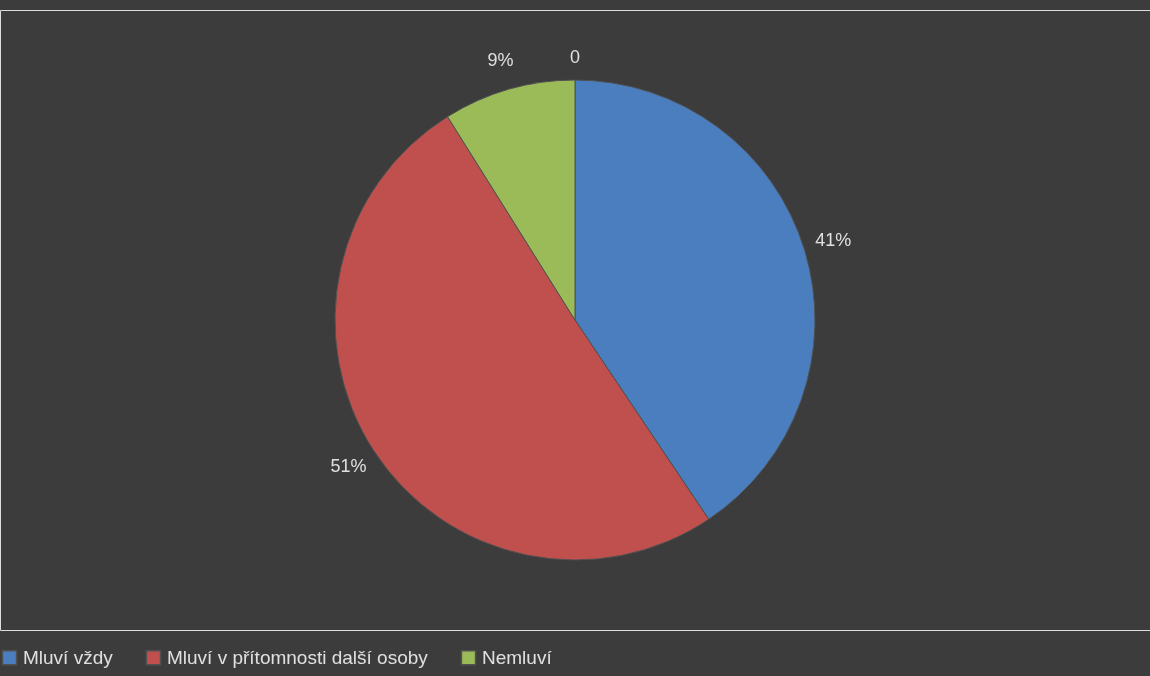 The width and height of the screenshot is (1150, 676). What do you see at coordinates (298, 657) in the screenshot?
I see `legend-label: Mluví v přítomnosti další osoby` at bounding box center [298, 657].